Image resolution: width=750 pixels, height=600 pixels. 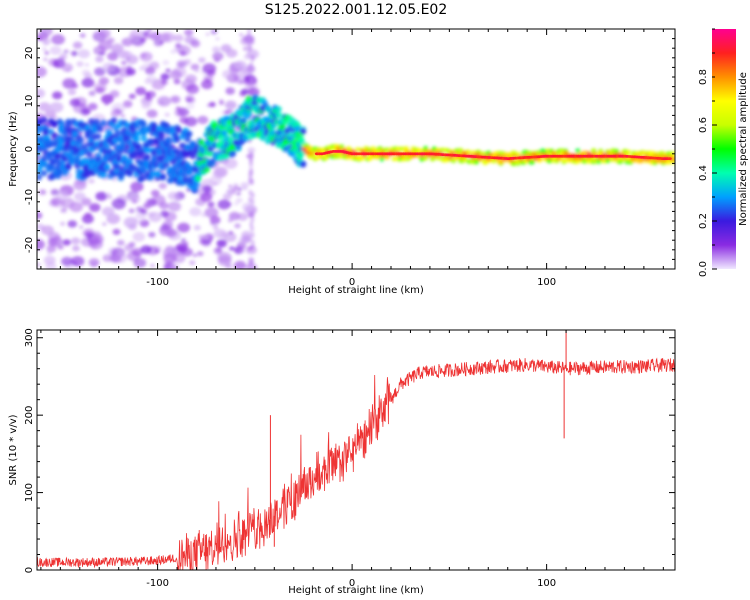 What do you see at coordinates (724, 149) in the screenshot?
I see `colorbar-bar` at bounding box center [724, 149].